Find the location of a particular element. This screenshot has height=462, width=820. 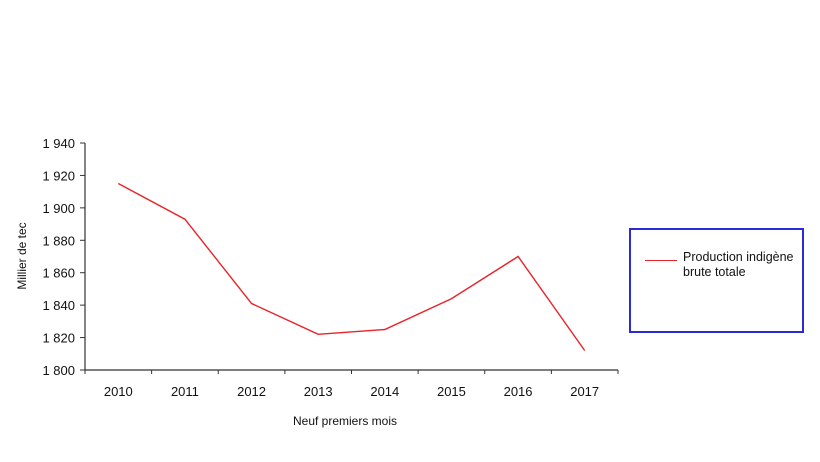

x-tick-label: 2015 is located at coordinates (451, 391).